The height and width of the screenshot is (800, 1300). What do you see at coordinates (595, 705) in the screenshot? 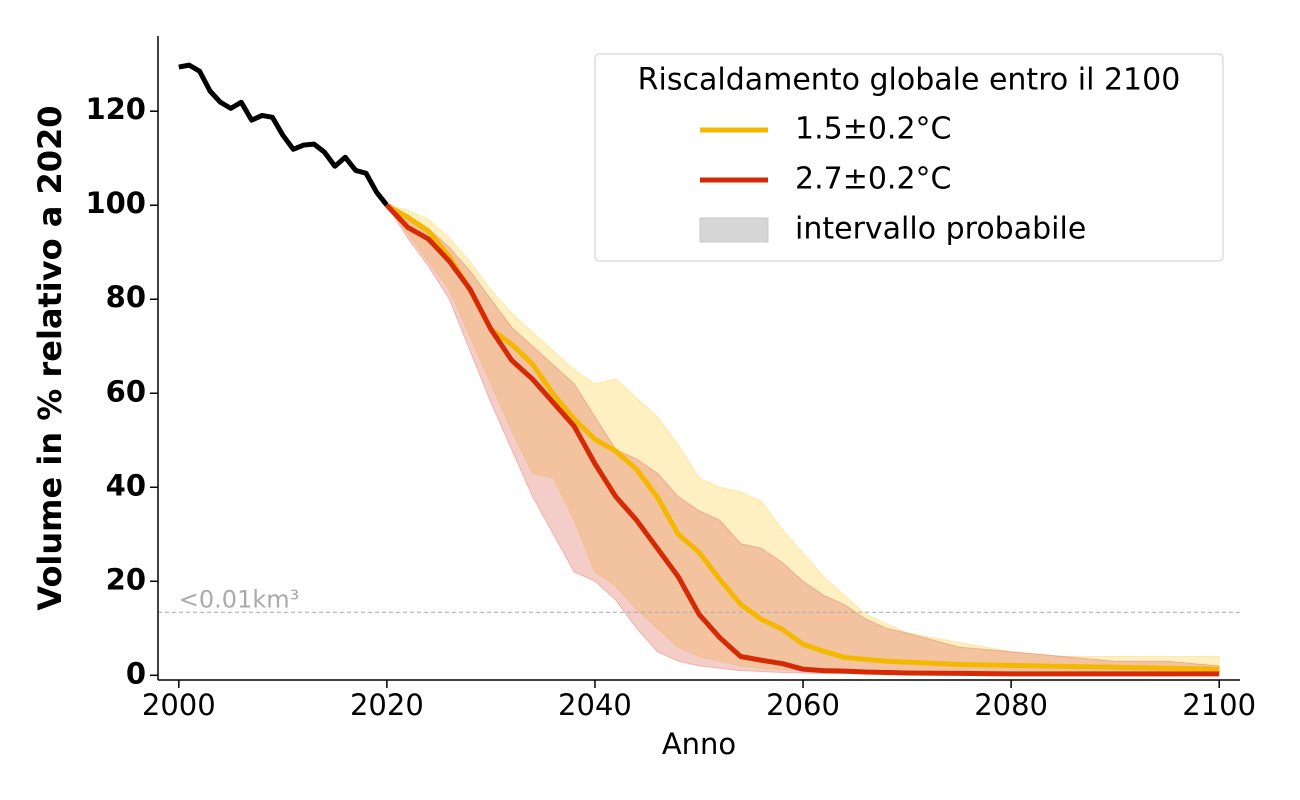
I see `x-tick-label: 2040` at bounding box center [595, 705].